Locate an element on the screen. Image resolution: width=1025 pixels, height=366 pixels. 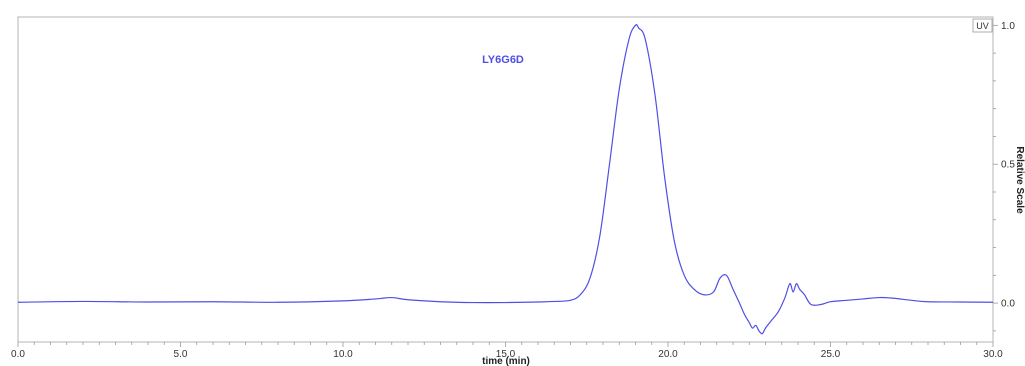
x-axis: 0.0 5.0 10.0 15.0 20.0 25.0 30.0 is located at coordinates (507, 351).